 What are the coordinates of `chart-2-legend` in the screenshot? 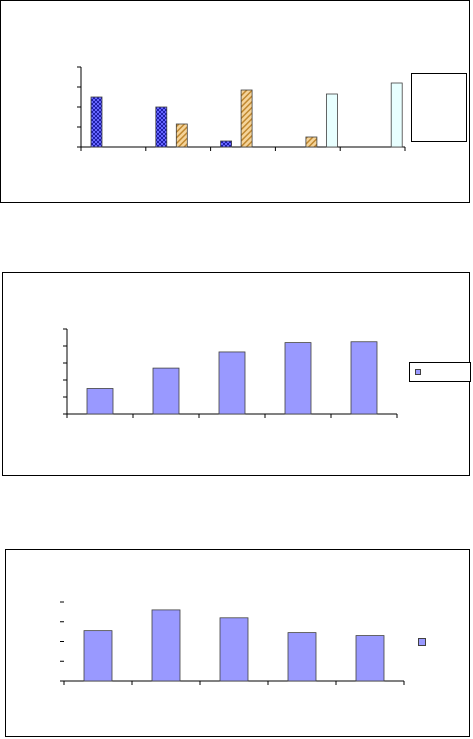 It's located at (440, 372).